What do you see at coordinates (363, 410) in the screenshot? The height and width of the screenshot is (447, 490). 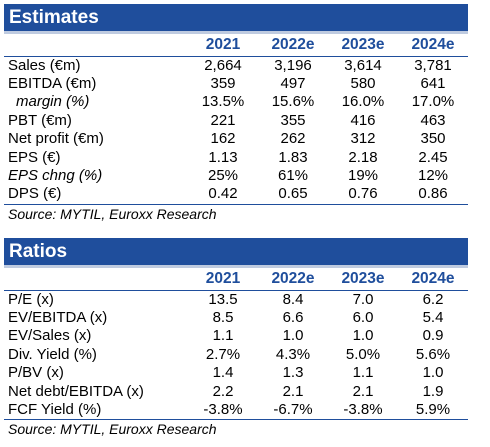 I see `cell-value: -3.8%` at bounding box center [363, 410].